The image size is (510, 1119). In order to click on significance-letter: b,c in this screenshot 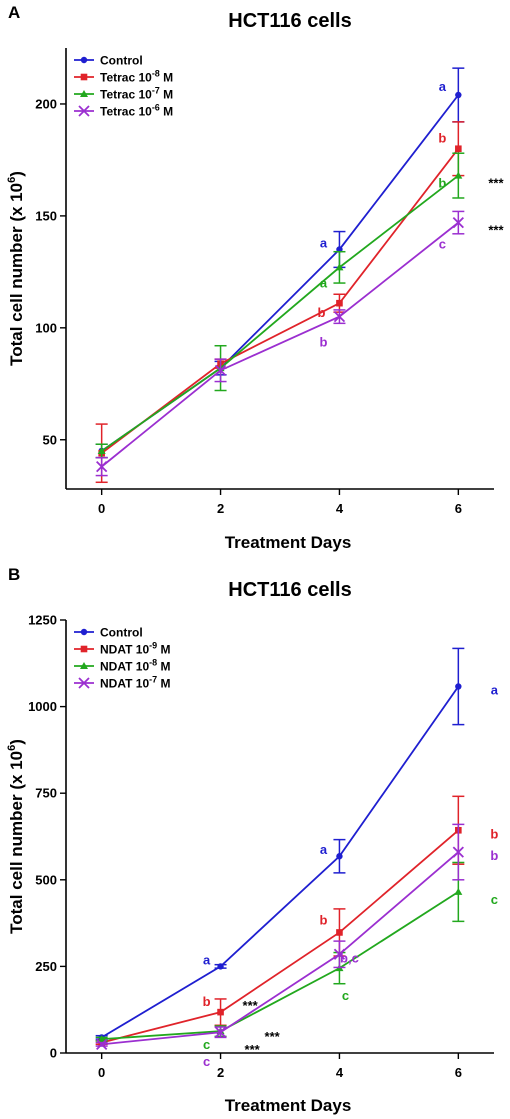, I will do `click(349, 957)`.